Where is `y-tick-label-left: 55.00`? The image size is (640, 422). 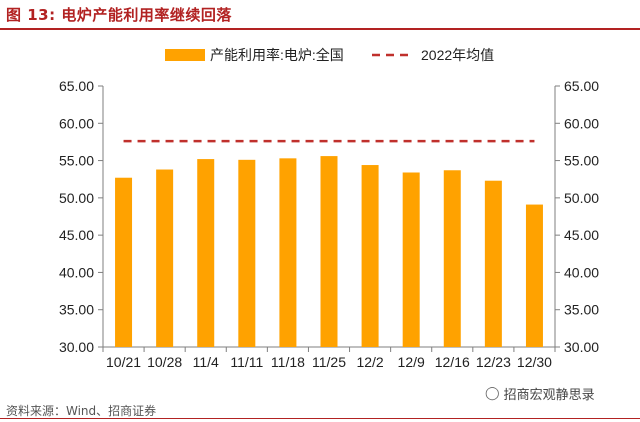 y-tick-label-left: 55.00 is located at coordinates (76, 161).